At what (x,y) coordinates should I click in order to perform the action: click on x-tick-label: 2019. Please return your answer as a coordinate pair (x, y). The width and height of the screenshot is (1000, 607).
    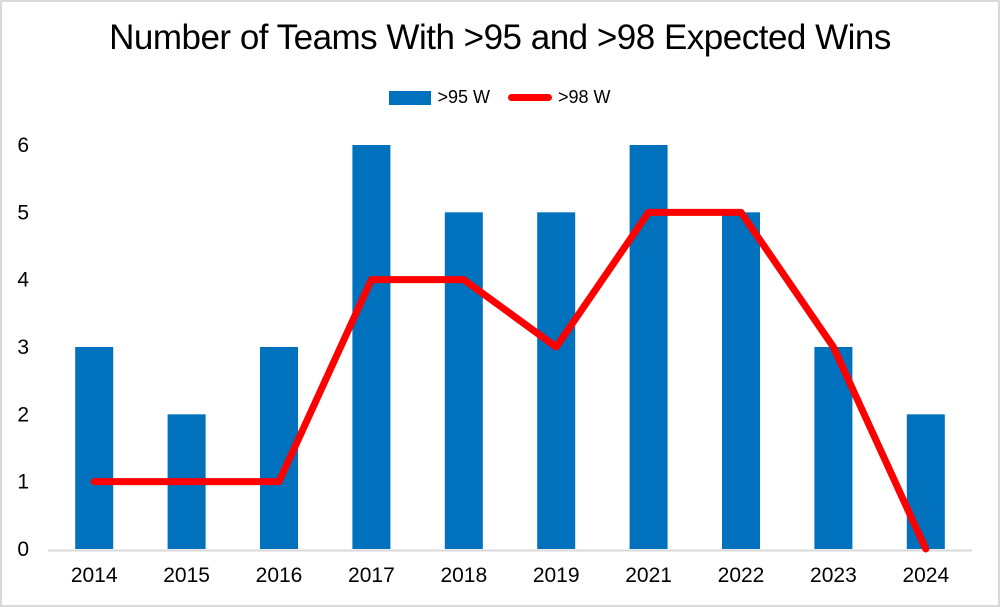
    Looking at the image, I should click on (556, 575).